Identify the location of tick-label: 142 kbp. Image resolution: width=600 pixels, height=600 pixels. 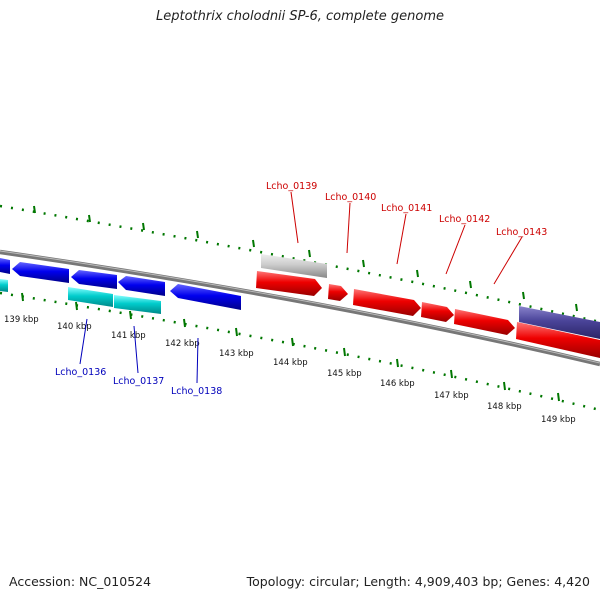
(182, 344).